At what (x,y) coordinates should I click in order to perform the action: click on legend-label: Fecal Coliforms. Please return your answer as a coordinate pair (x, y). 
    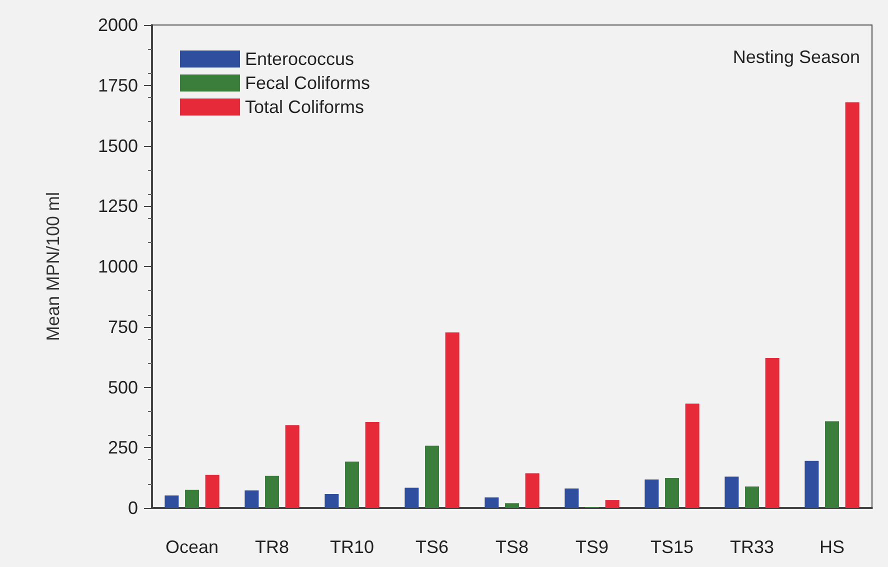
    Looking at the image, I should click on (307, 83).